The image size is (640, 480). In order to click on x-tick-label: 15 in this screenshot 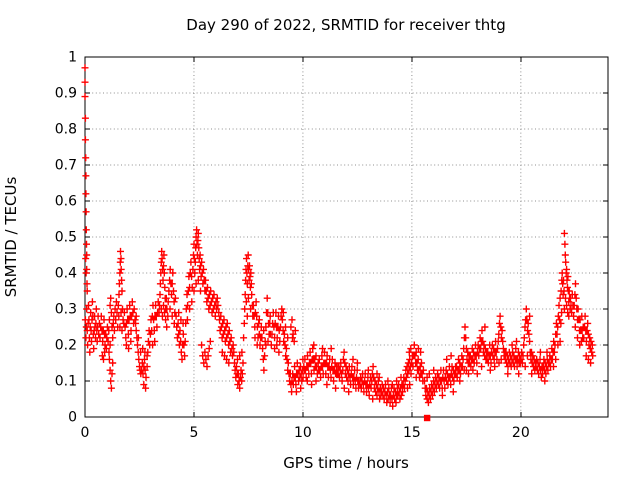, I will do `click(412, 433)`.